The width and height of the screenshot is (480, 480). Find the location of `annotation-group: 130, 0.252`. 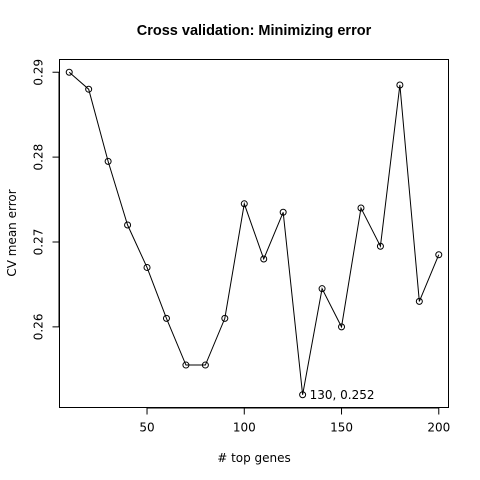

annotation-group: 130, 0.252 is located at coordinates (342, 395).